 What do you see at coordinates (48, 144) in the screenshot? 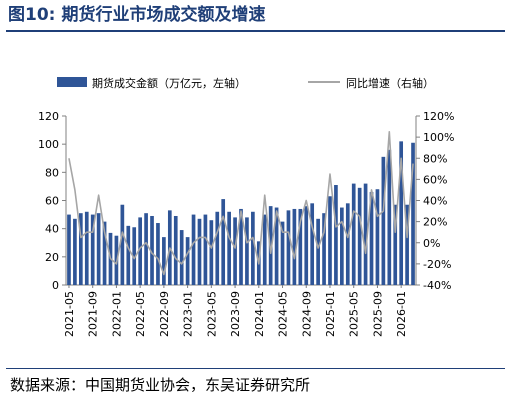
I see `left-axis-tick-label: 100` at bounding box center [48, 144].